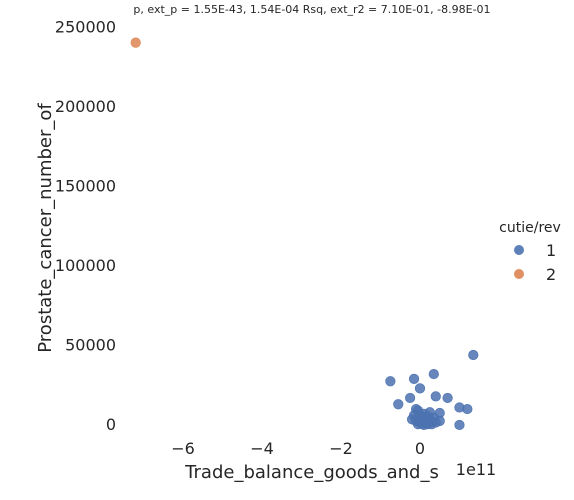  What do you see at coordinates (111, 424) in the screenshot?
I see `y-tick-label: 0` at bounding box center [111, 424].